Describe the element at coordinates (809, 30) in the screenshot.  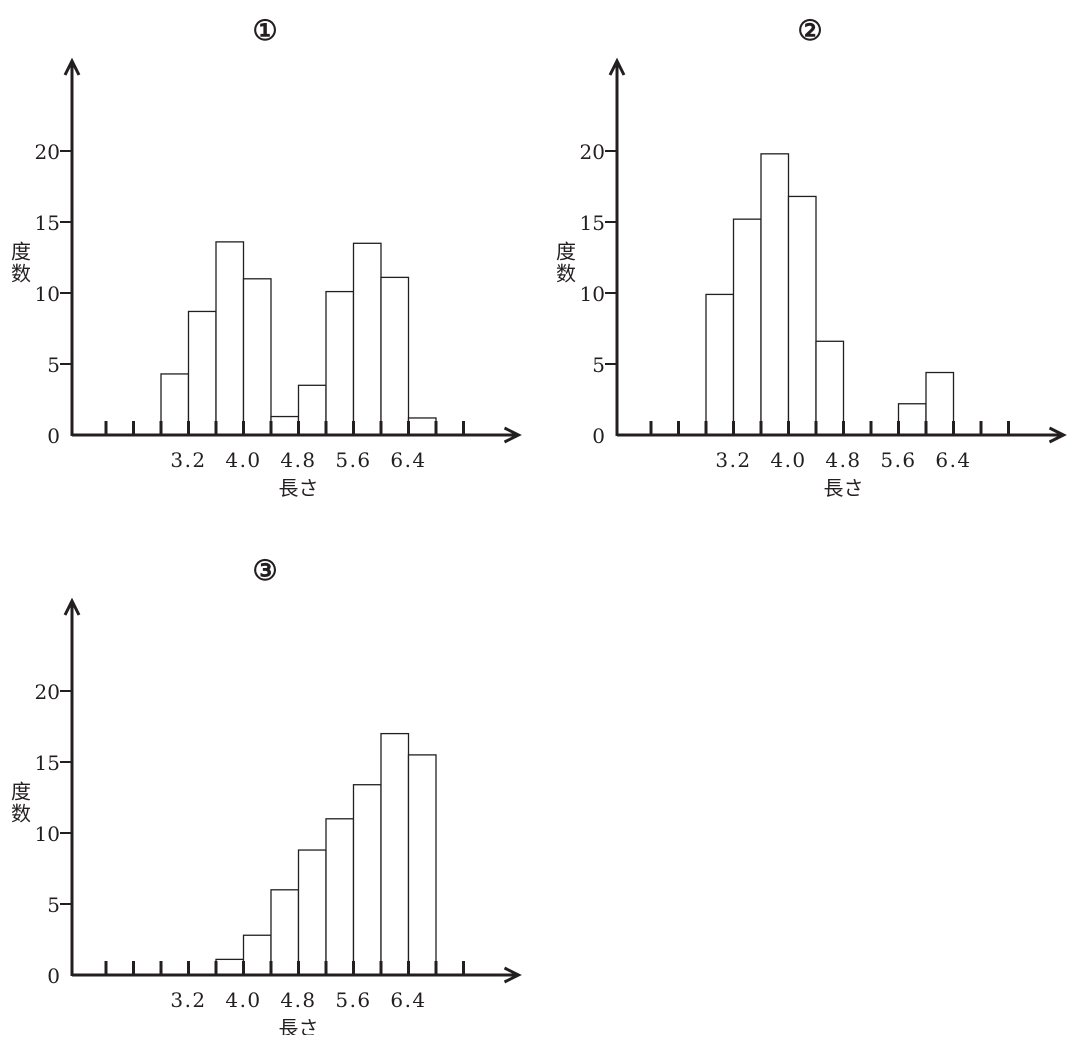
I see `chart-title: ②` at that location.